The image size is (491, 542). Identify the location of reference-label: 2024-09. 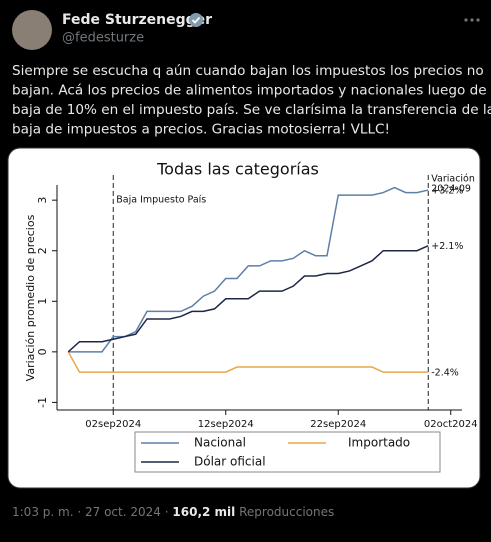
(451, 189).